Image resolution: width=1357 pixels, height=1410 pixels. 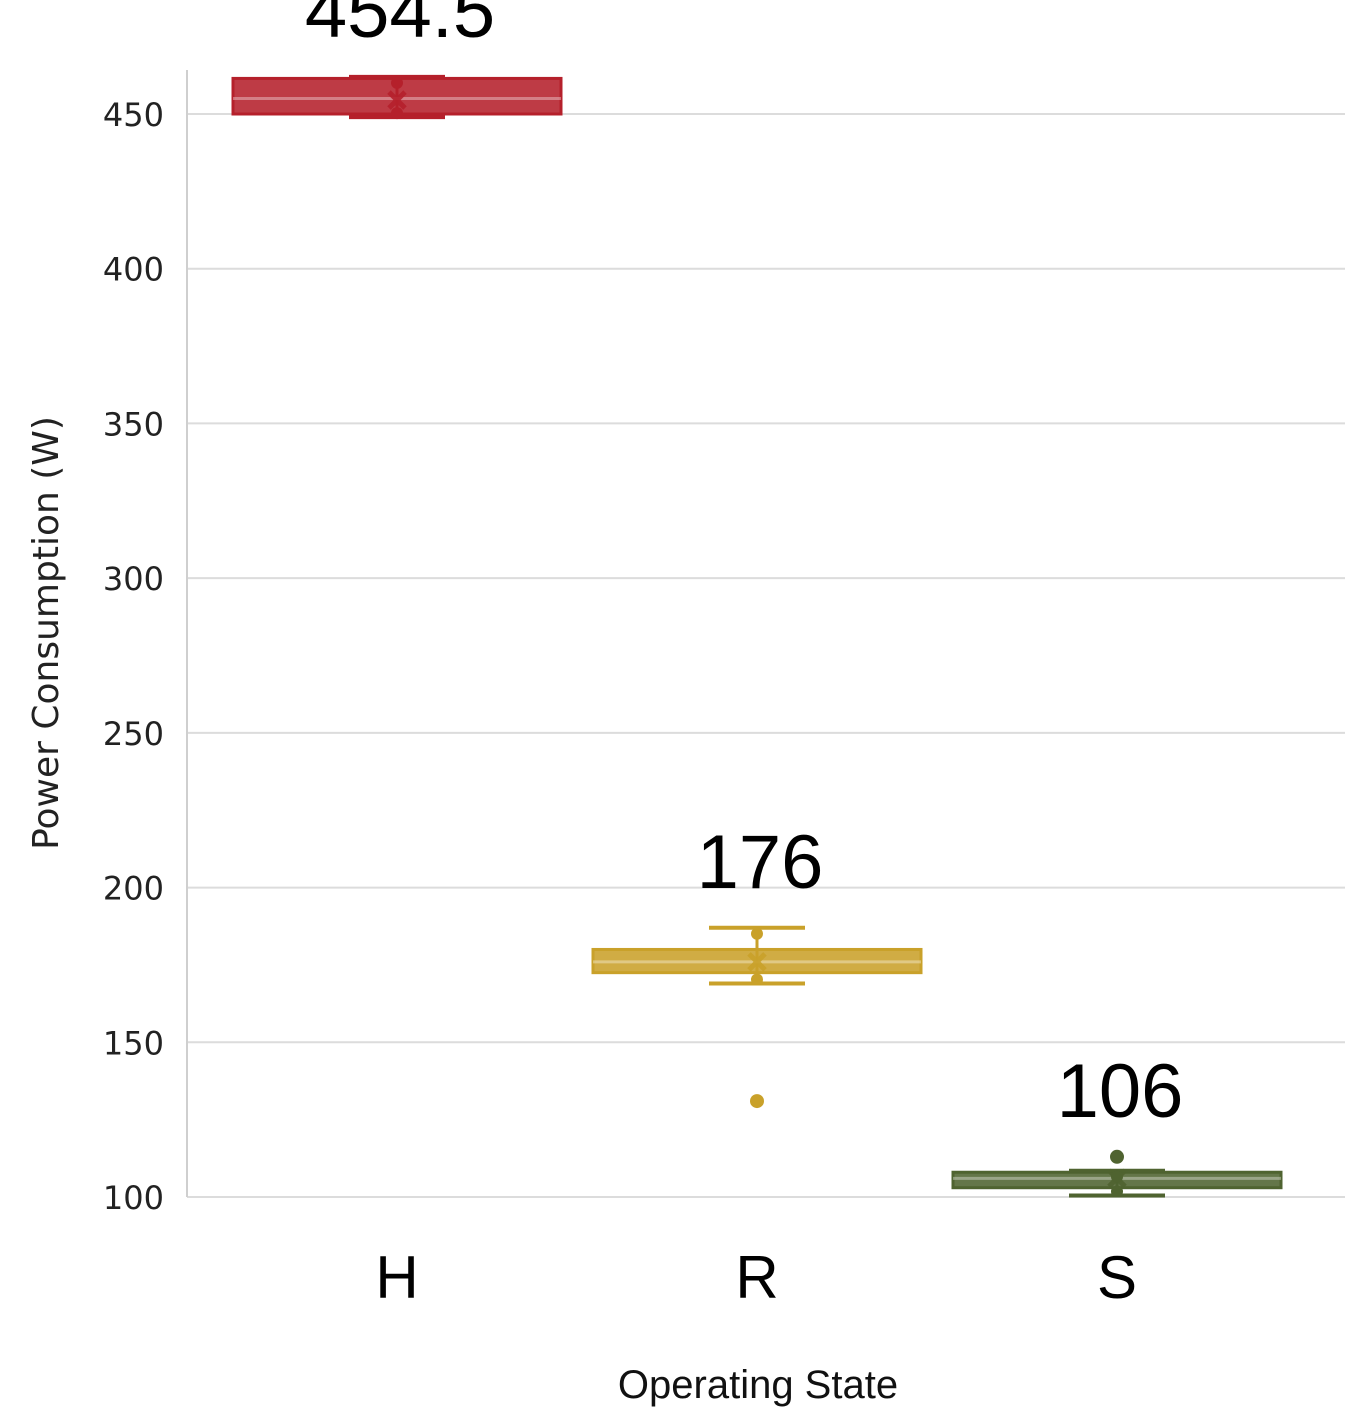 What do you see at coordinates (1117, 1277) in the screenshot?
I see `x-category-label-S: S` at bounding box center [1117, 1277].